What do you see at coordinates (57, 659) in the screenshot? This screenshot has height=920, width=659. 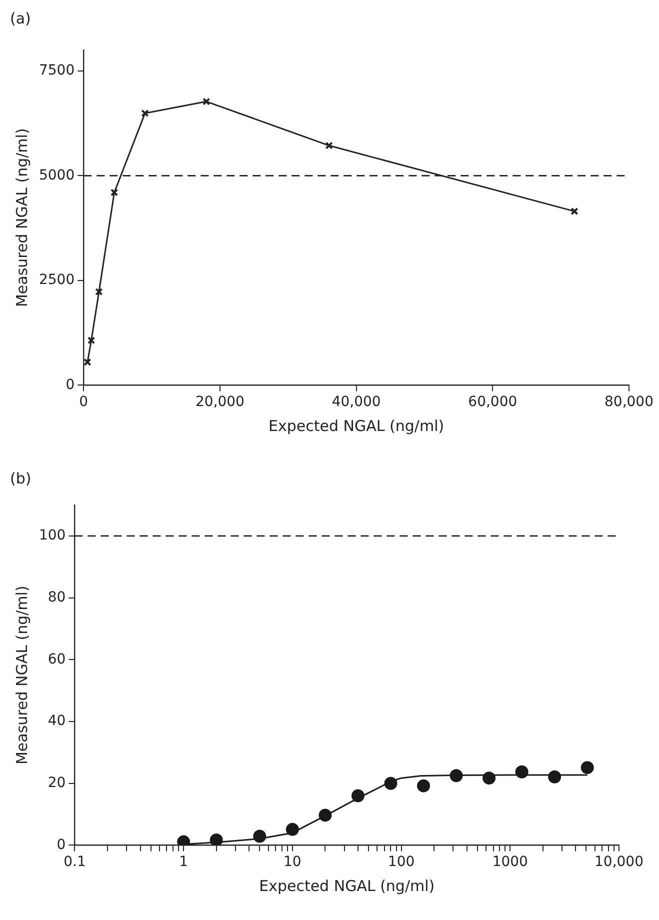 I see `y-tick-label: 60` at bounding box center [57, 659].